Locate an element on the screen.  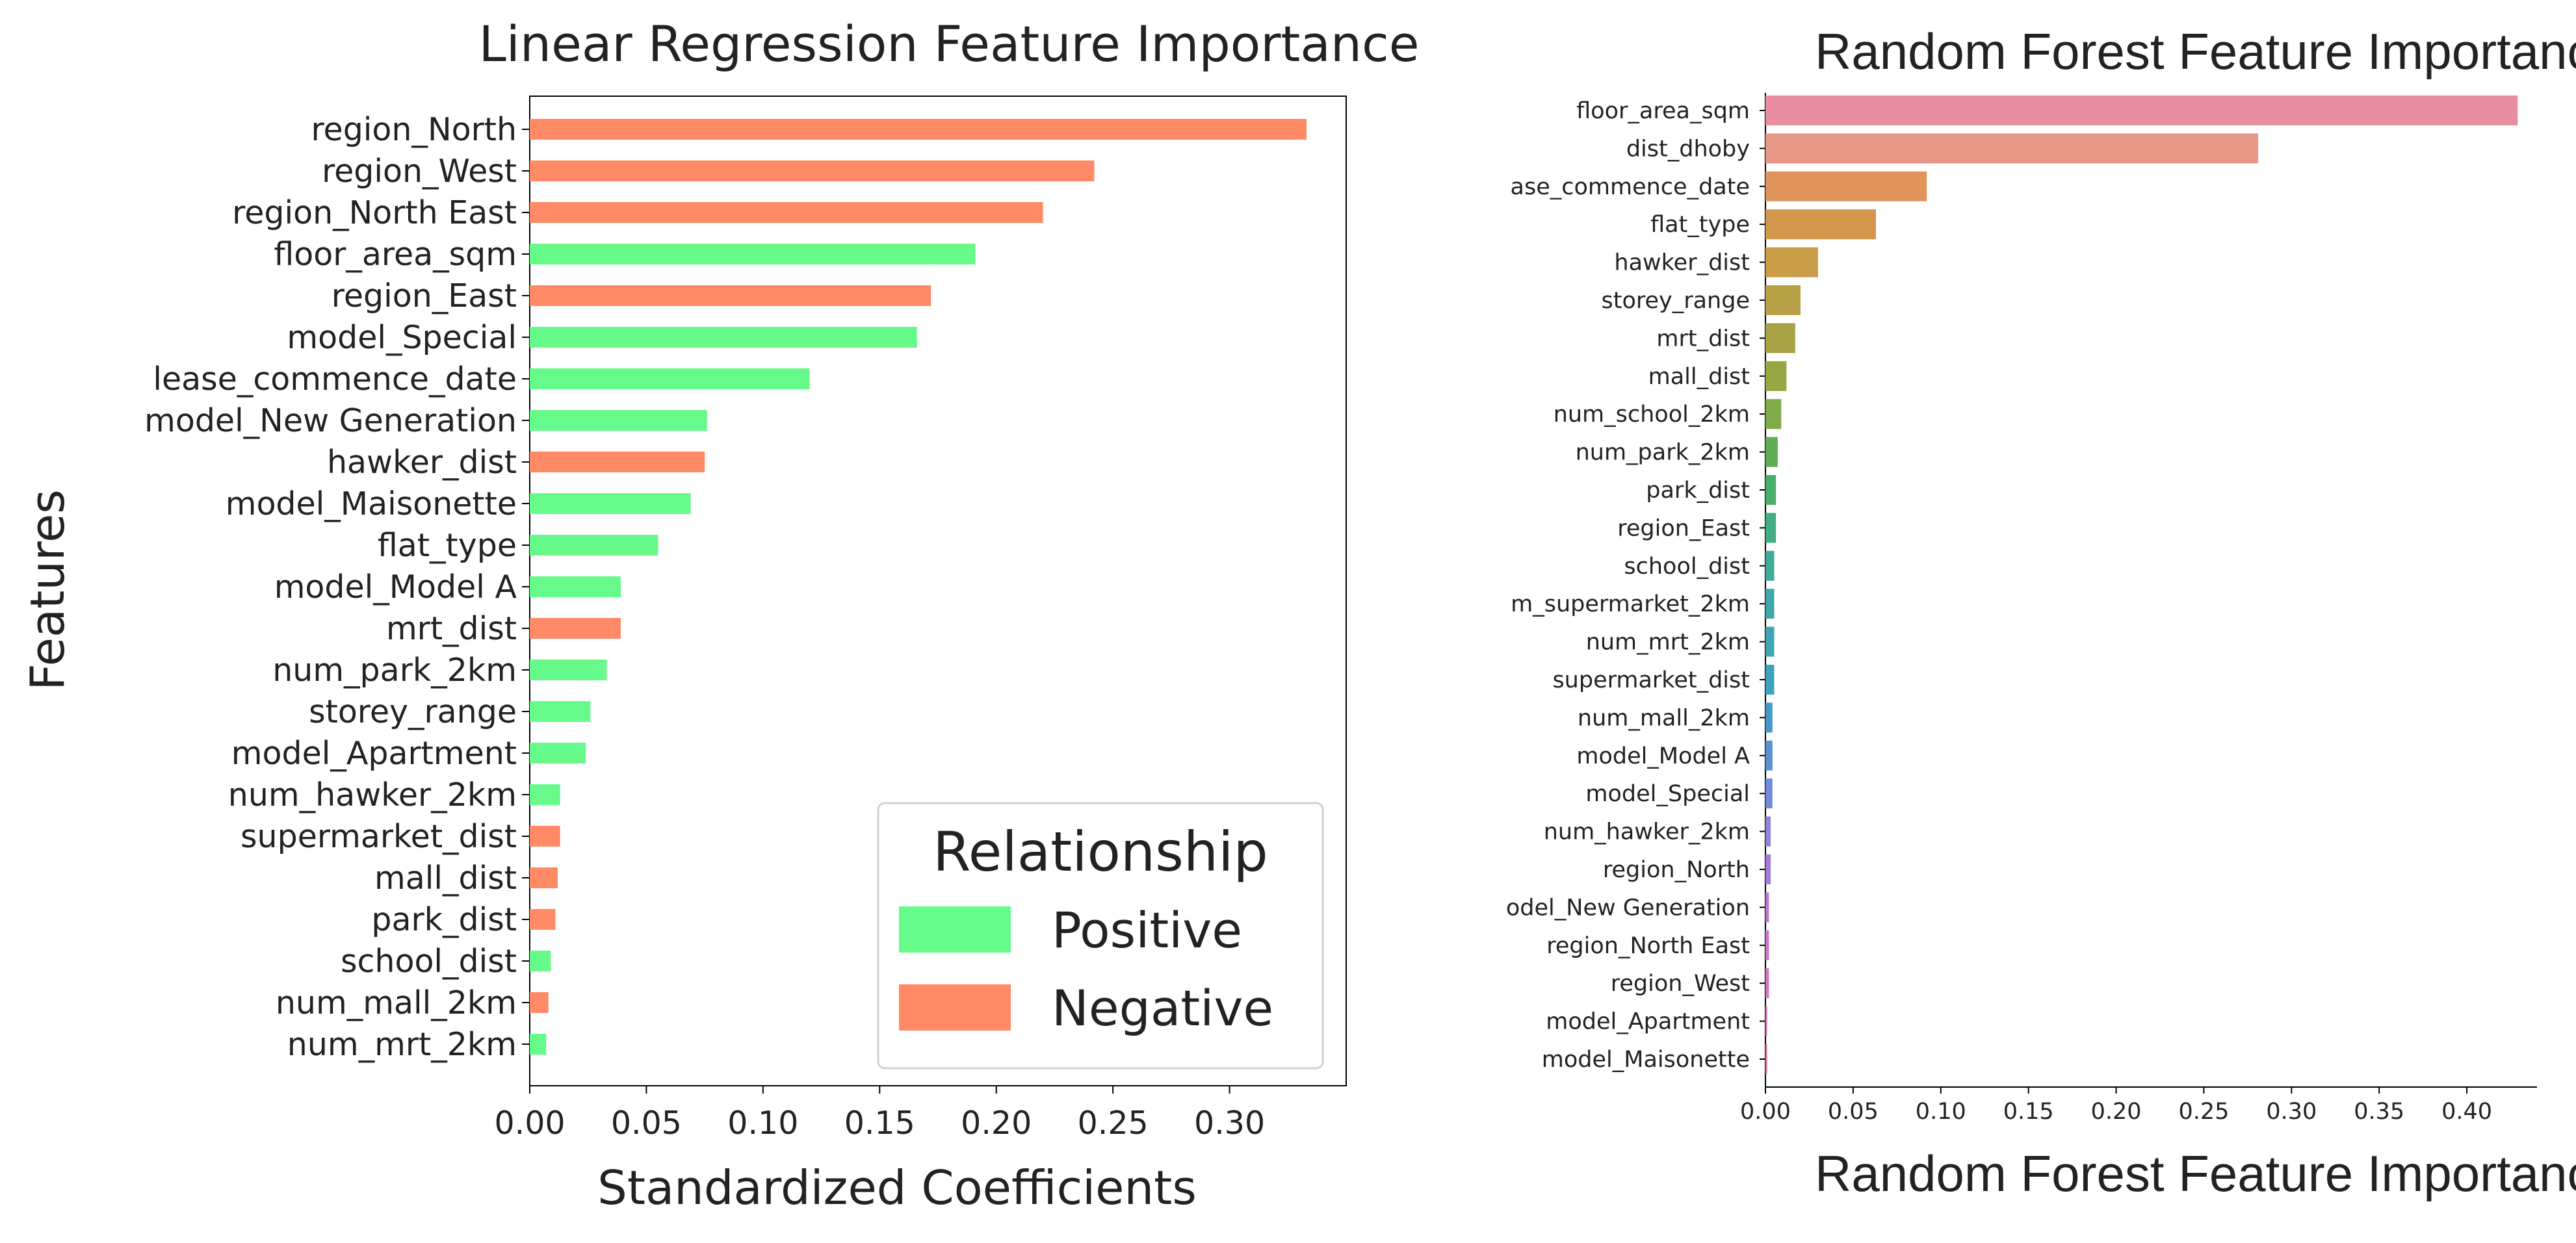
lr-category-label: region_North East is located at coordinates (374, 212).